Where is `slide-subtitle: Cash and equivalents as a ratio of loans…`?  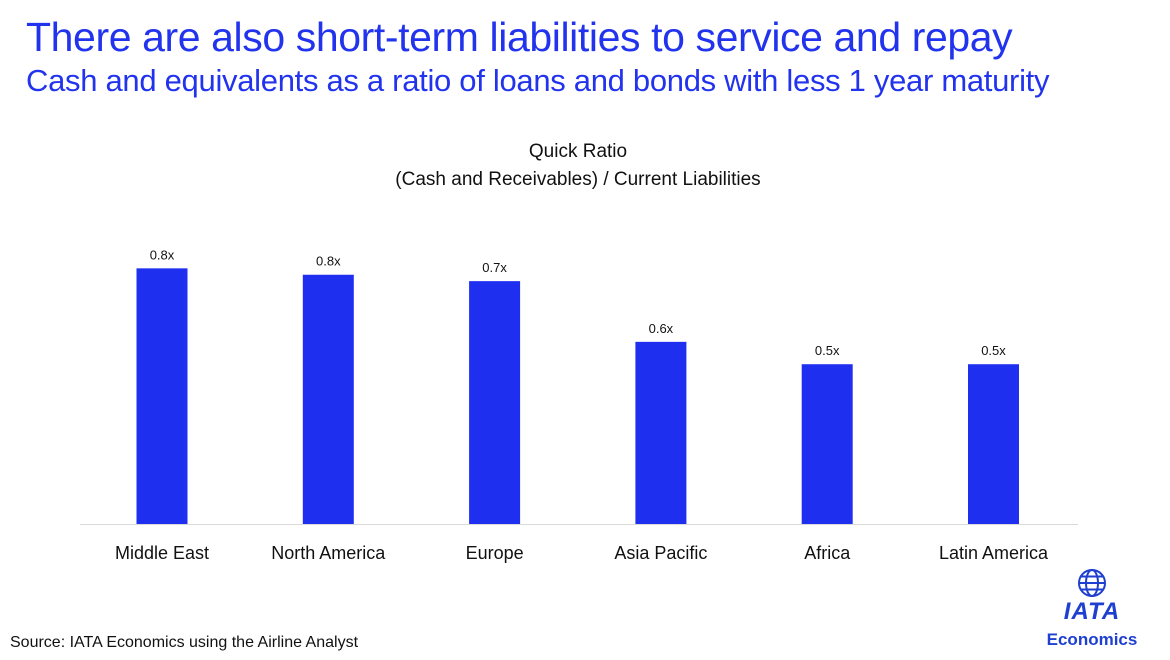
slide-subtitle: Cash and equivalents as a ratio of loans… is located at coordinates (538, 80).